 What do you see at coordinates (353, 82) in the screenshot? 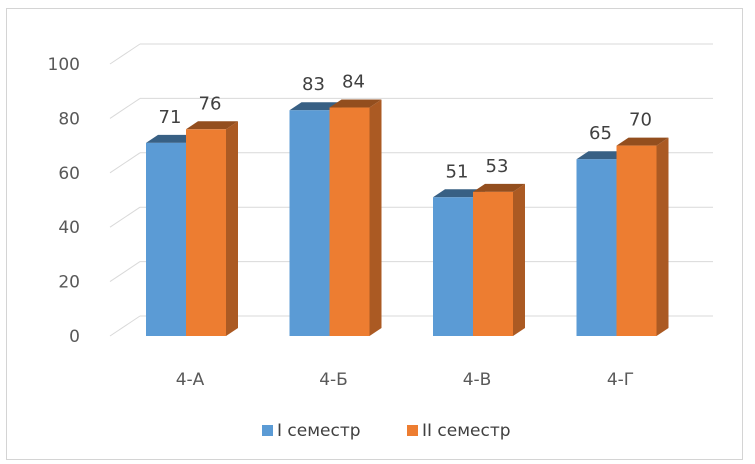
I see `data-label: 84` at bounding box center [353, 82].